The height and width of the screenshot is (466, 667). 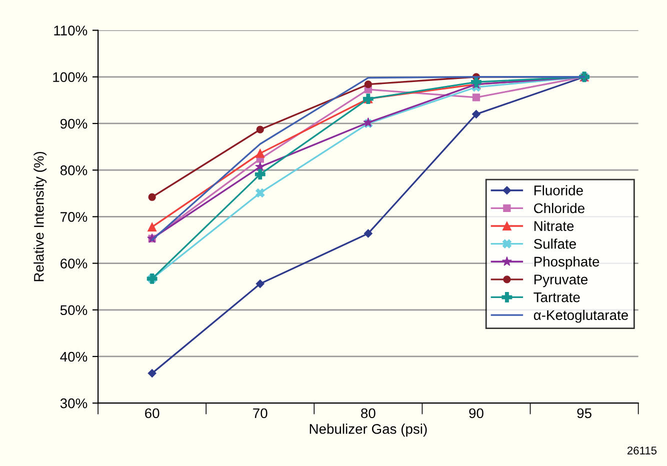 I want to click on text: 26115, so click(x=642, y=450).